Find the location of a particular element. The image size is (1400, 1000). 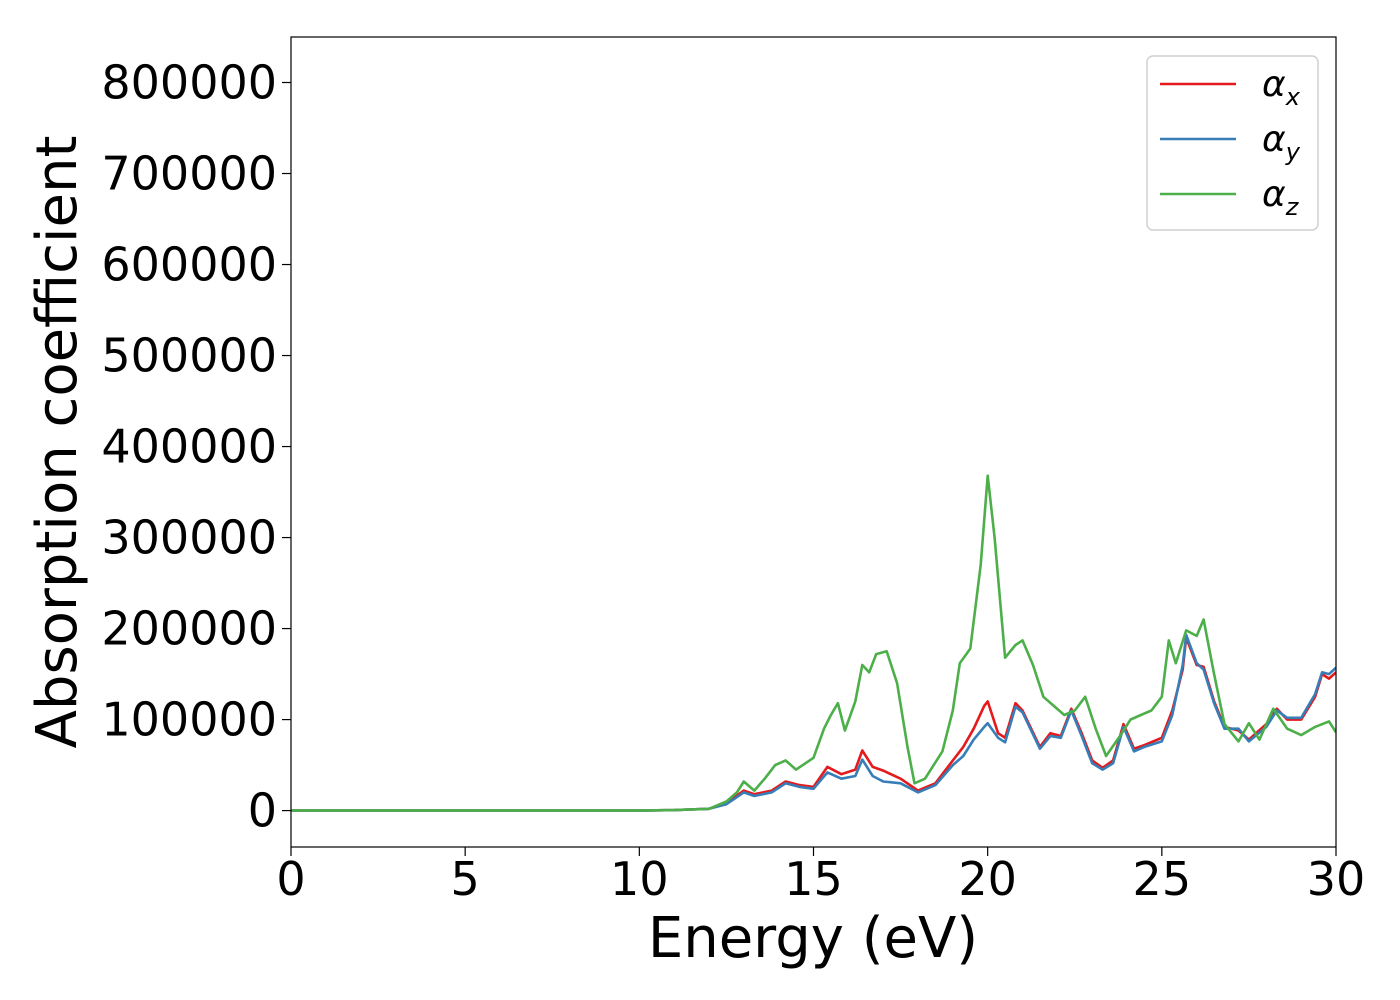

y-tick-label: 200000 is located at coordinates (189, 629).